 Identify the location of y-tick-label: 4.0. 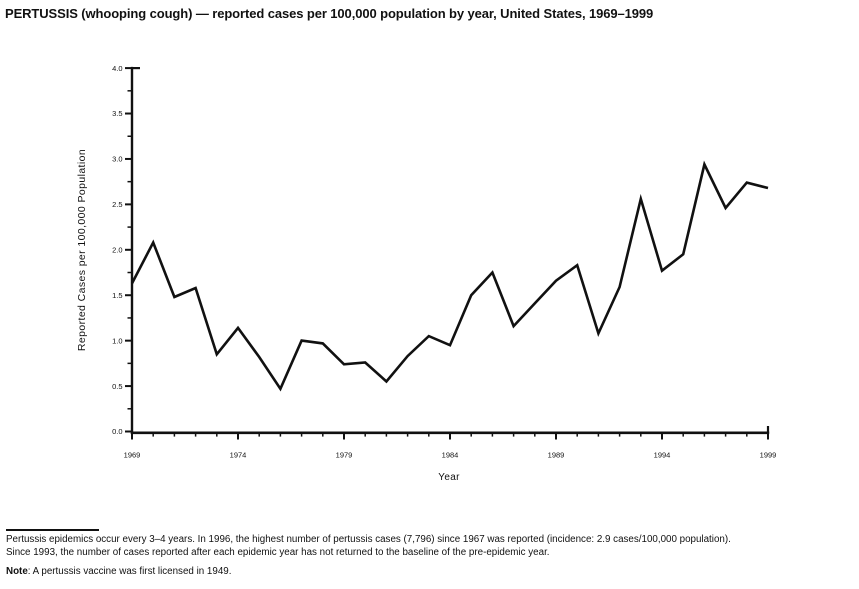
(117, 68).